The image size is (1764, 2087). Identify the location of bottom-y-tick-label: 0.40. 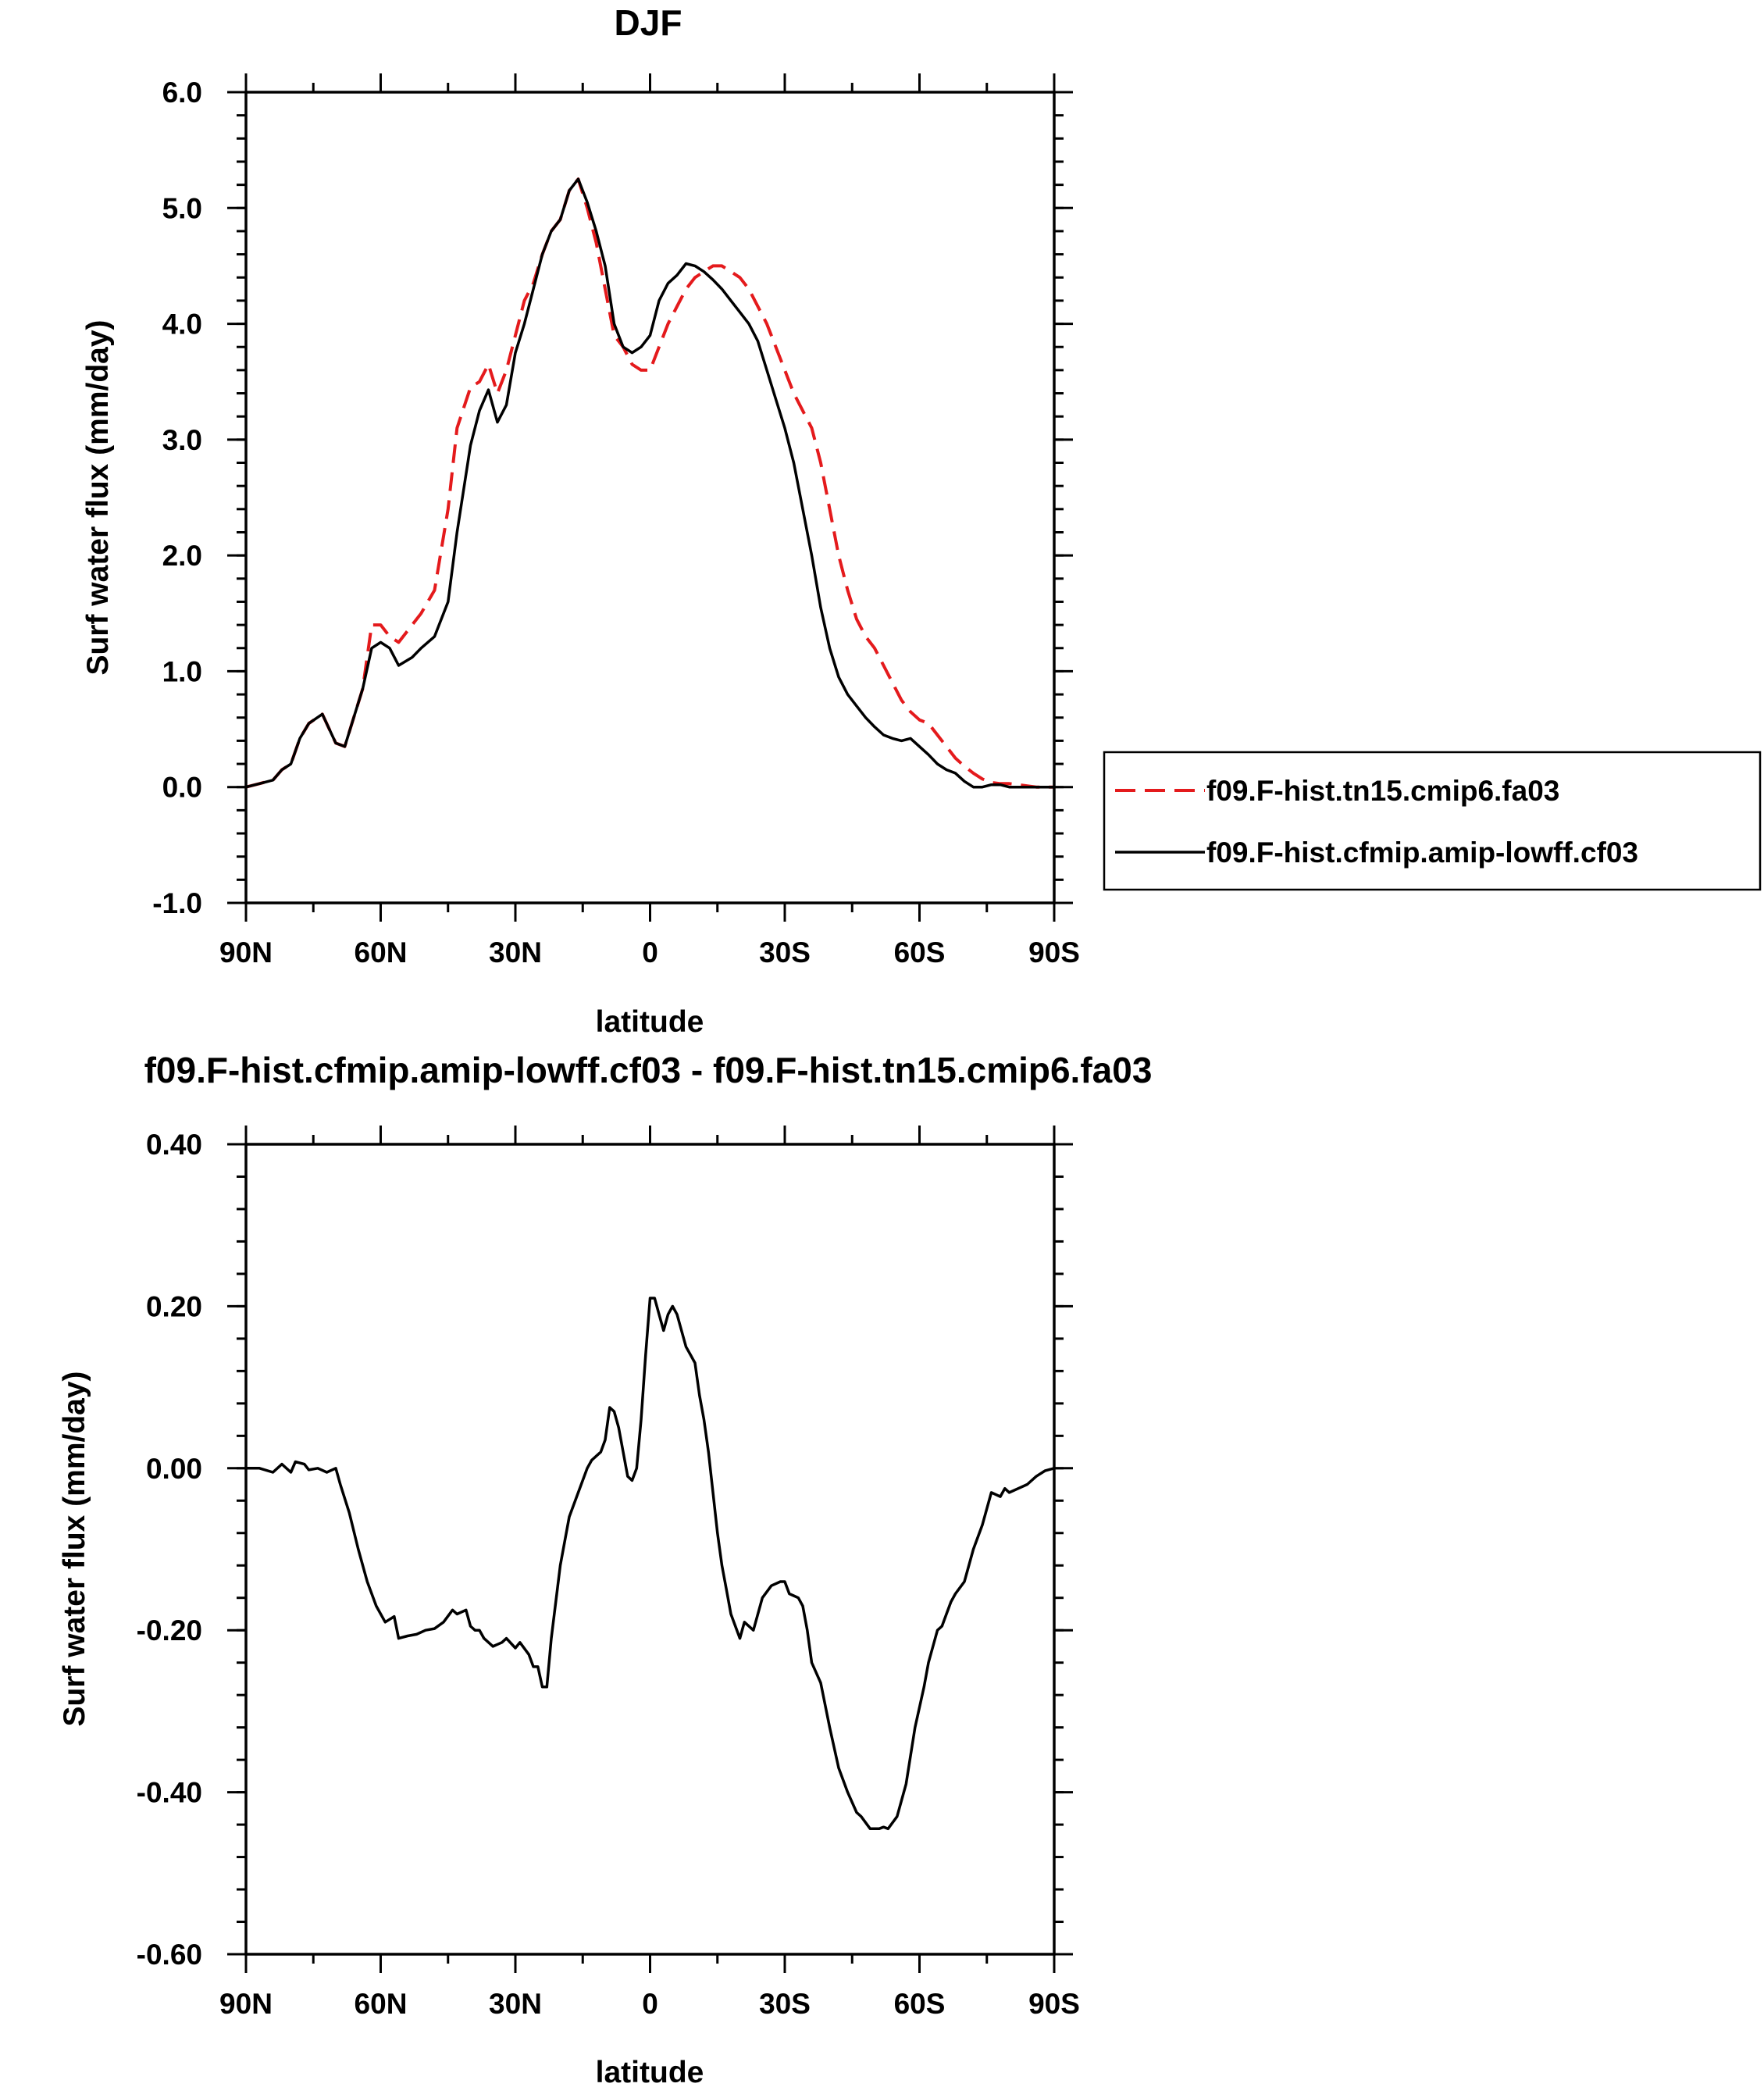
(174, 1145).